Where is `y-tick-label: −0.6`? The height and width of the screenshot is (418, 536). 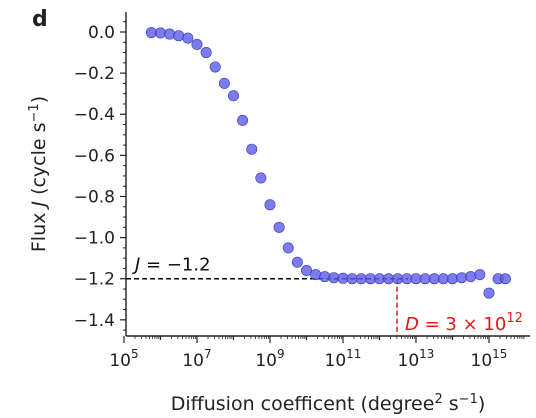
y-tick-label: −0.6 is located at coordinates (94, 156).